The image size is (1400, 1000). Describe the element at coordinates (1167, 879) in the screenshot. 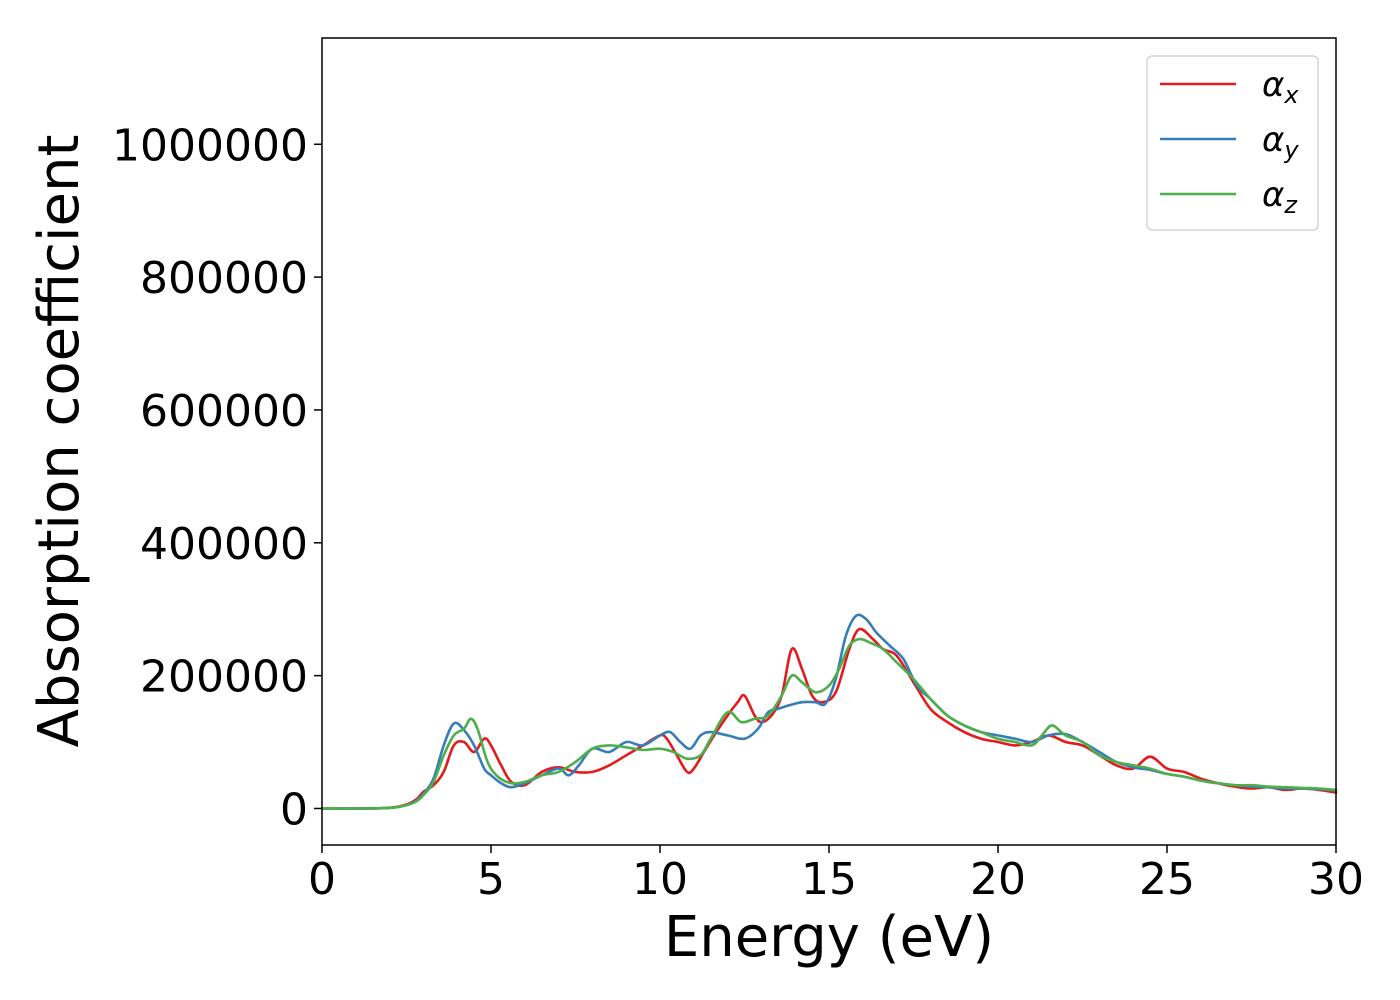

I see `x-tick-label: 25` at that location.